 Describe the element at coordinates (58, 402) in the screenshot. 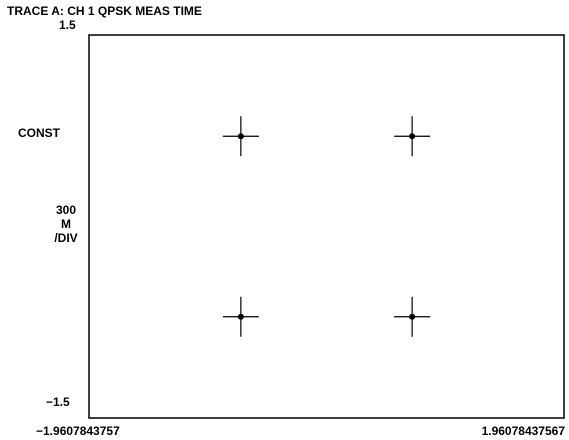

I see `y-axis-min-label: −1.5` at that location.